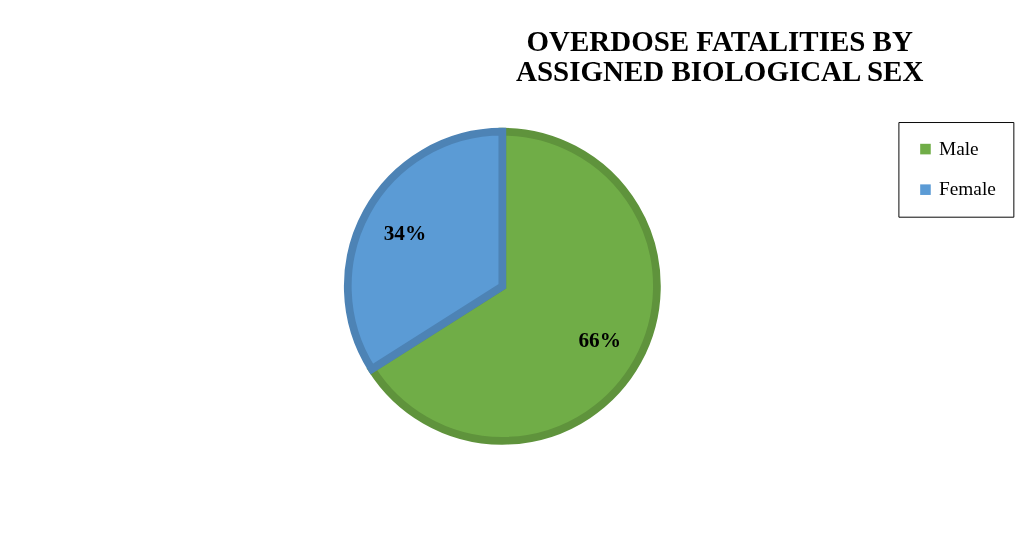  I want to click on legend-label: Female, so click(967, 189).